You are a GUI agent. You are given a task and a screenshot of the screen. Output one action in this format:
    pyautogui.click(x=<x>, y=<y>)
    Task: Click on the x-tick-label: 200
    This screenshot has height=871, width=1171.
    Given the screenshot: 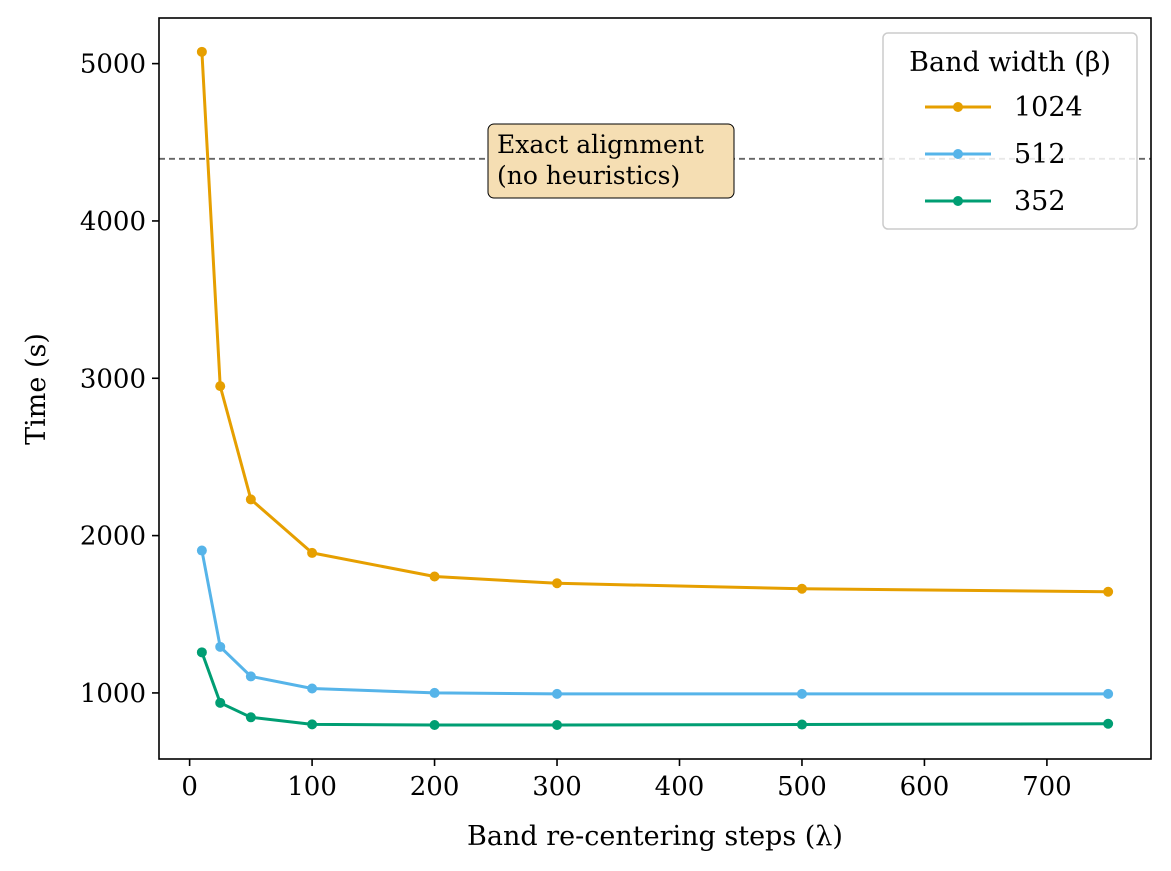 What is the action you would take?
    pyautogui.click(x=435, y=787)
    